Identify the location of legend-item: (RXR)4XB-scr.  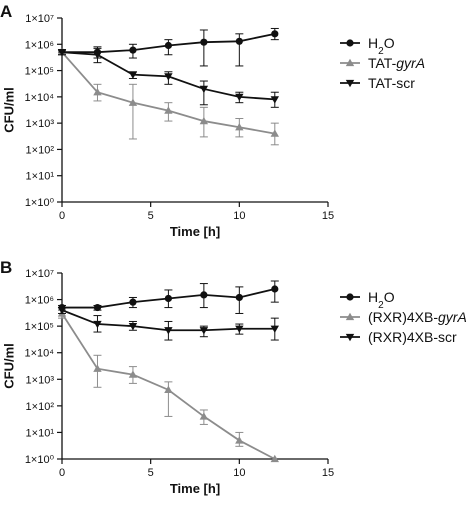
(398, 337).